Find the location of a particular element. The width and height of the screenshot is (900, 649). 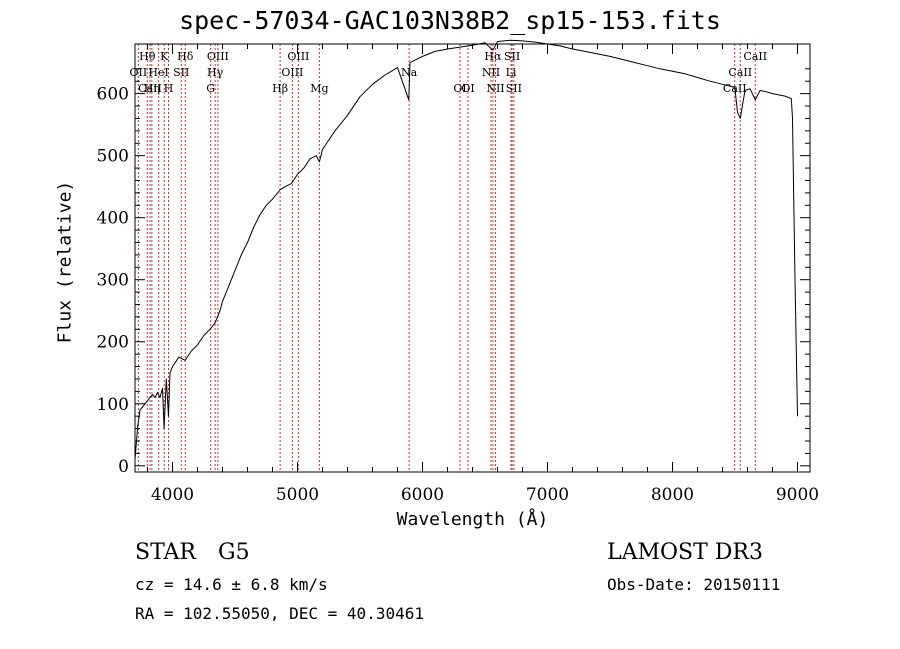

coordinates-radec: RA = 102.55050, DEC = 40.30461 is located at coordinates (279, 613).